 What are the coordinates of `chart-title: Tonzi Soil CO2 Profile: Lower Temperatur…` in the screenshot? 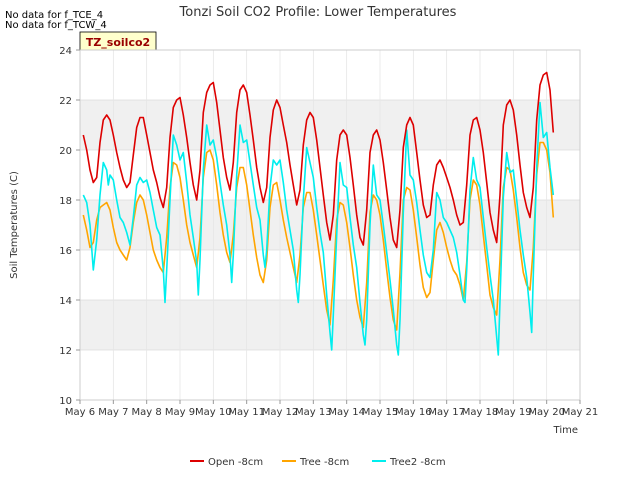 It's located at (318, 12).